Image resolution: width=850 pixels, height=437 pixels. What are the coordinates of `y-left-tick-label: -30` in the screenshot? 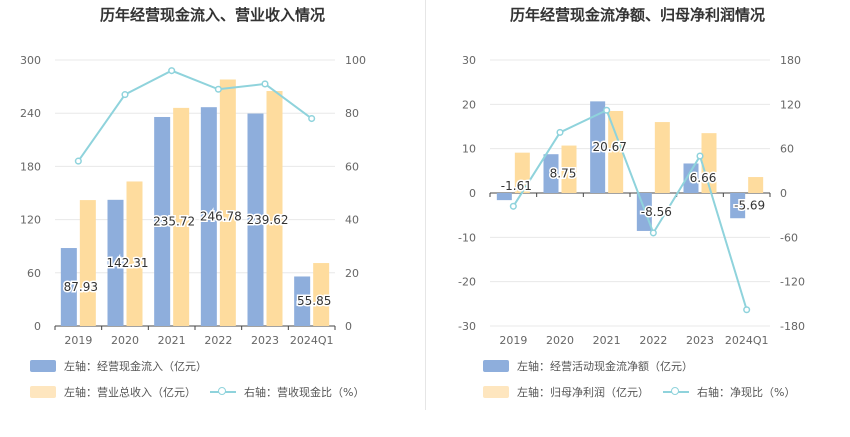 It's located at (467, 326).